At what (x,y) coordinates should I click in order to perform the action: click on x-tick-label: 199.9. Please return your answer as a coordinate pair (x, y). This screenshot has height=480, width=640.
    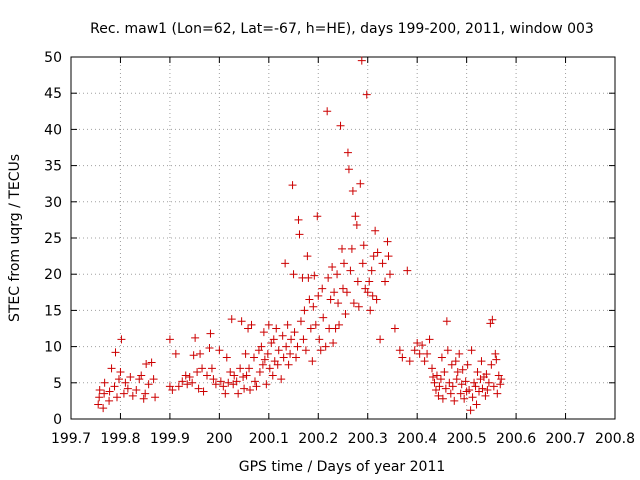
    Looking at the image, I should click on (170, 439).